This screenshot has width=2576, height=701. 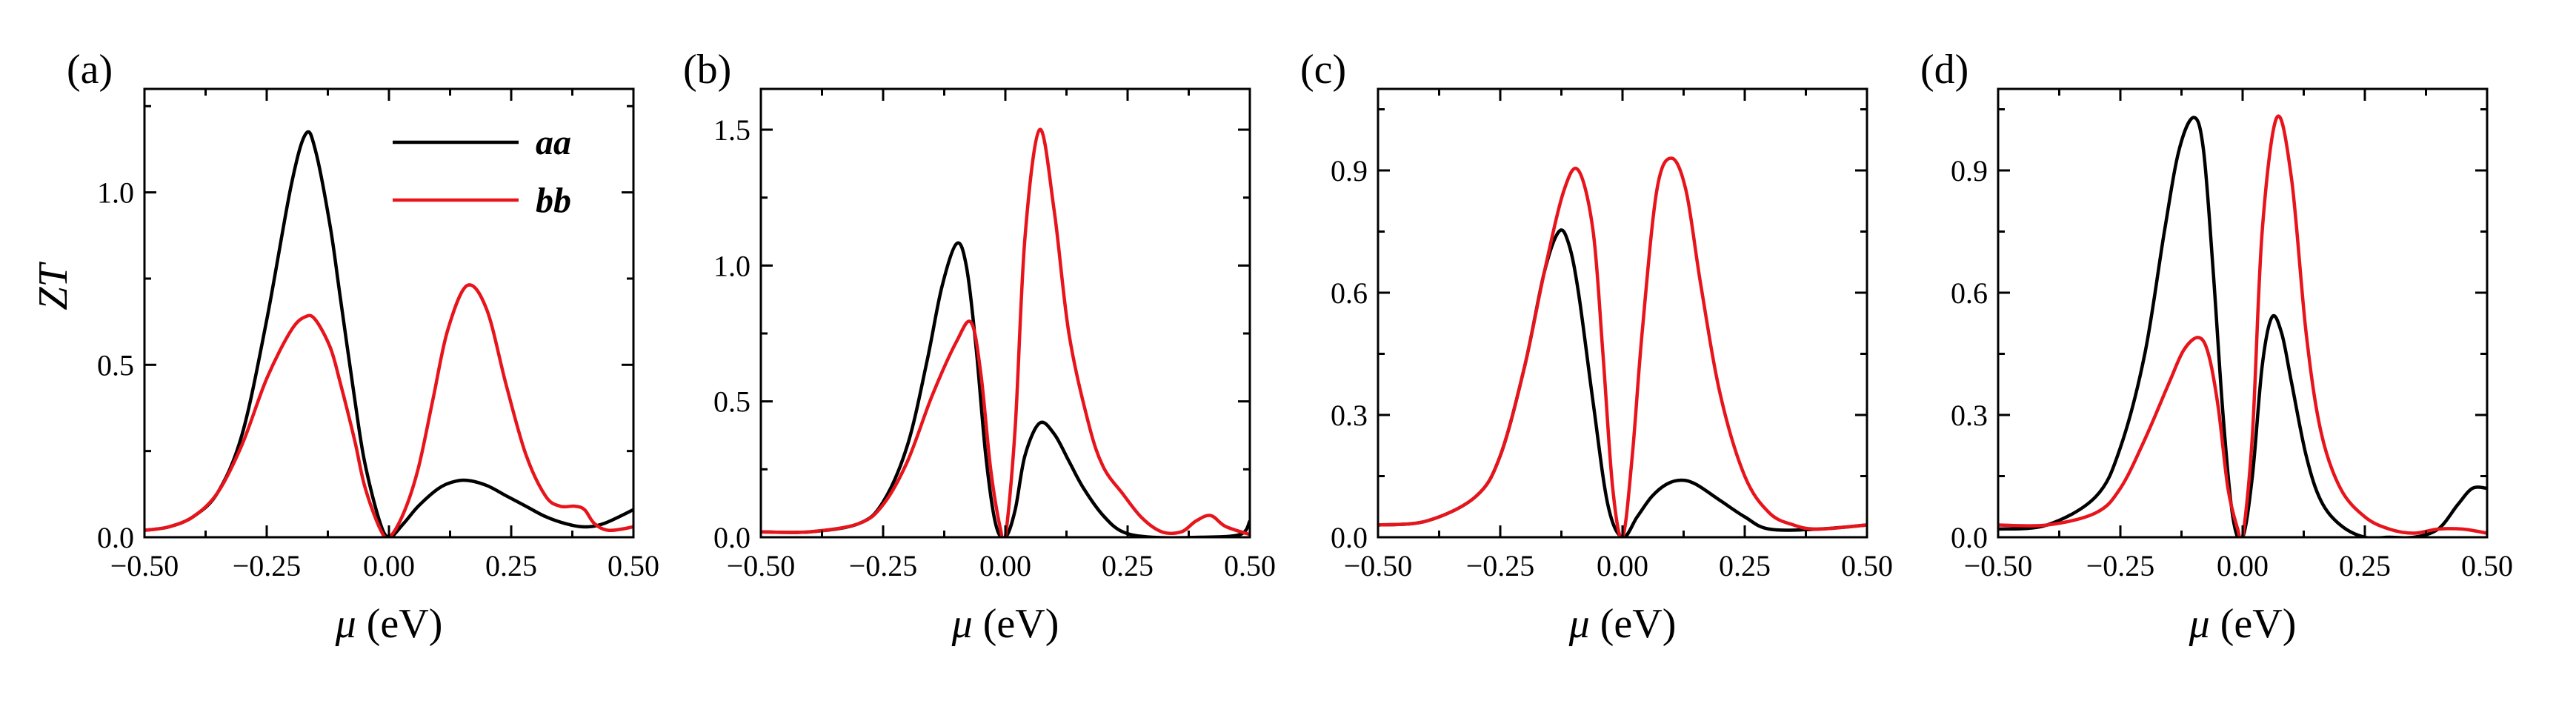 I want to click on legend-label-bb: bb, so click(x=553, y=200).